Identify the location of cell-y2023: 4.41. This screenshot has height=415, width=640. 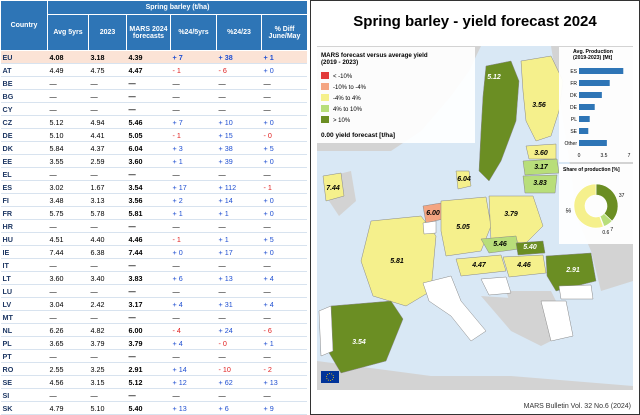
(107, 135).